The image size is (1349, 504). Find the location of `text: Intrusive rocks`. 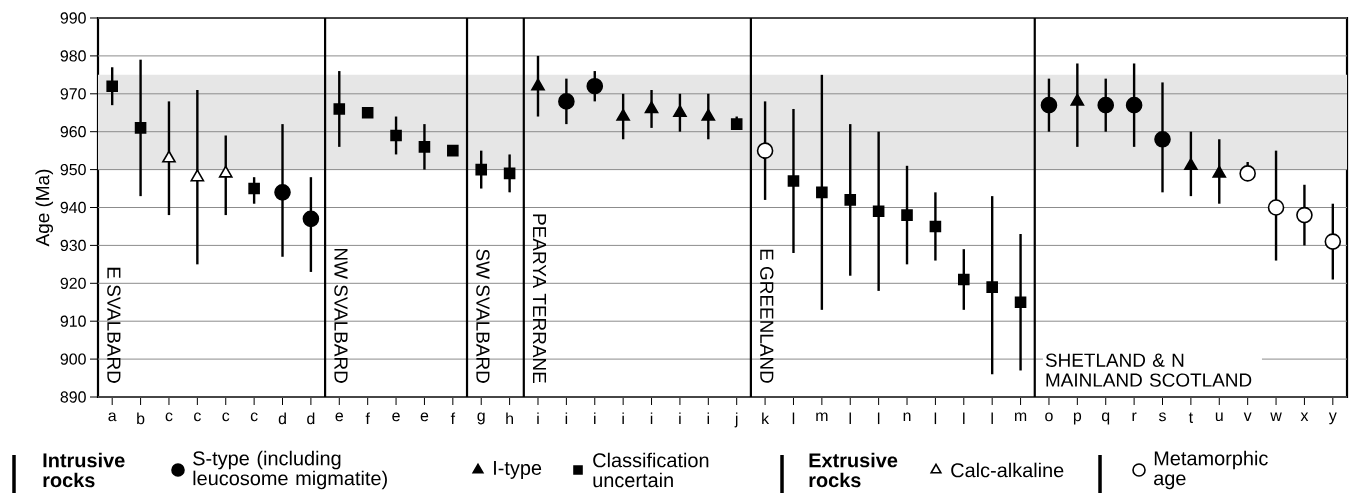

text: Intrusive rocks is located at coordinates (84, 470).